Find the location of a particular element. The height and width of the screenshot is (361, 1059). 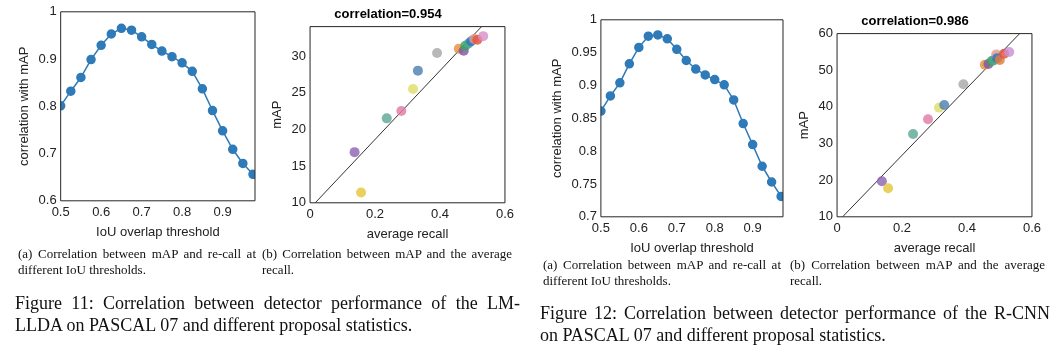

y-tick-label: 0.95 is located at coordinates (584, 52).